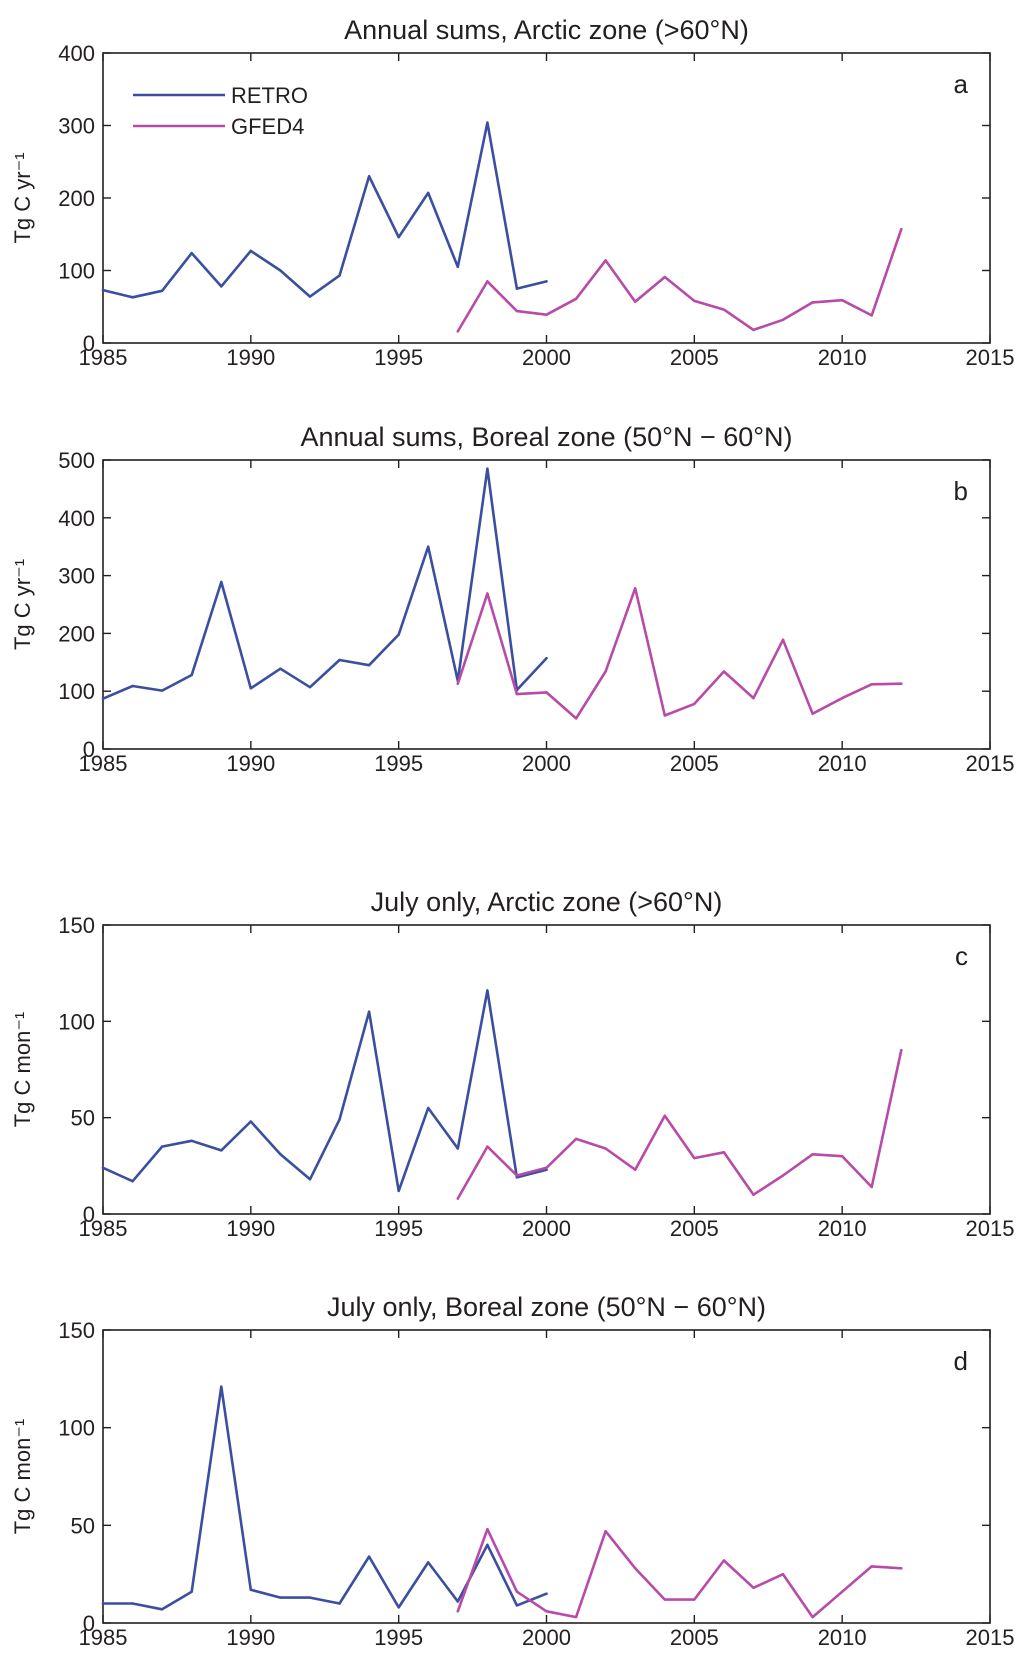 The height and width of the screenshot is (1679, 1035). What do you see at coordinates (76, 576) in the screenshot?
I see `y-tick-label: 300` at bounding box center [76, 576].